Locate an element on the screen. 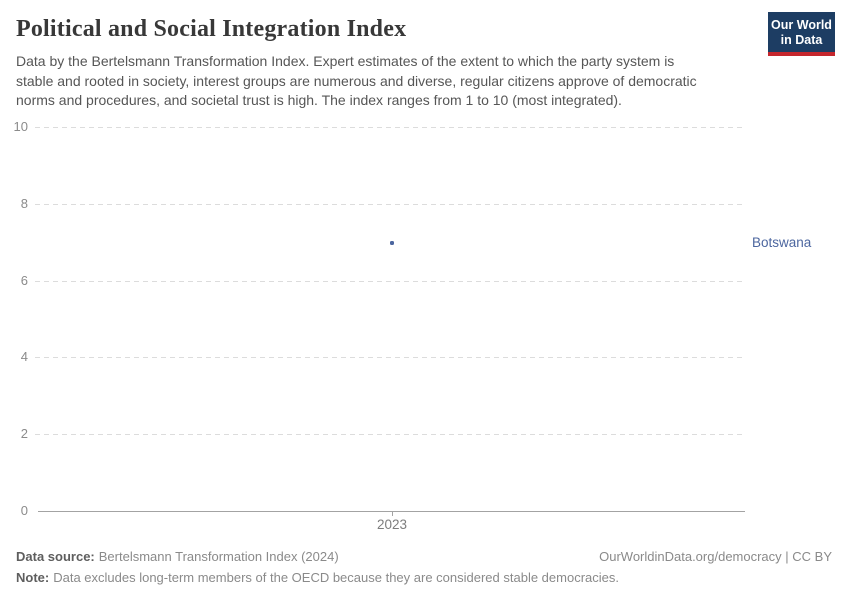 The width and height of the screenshot is (850, 600). x-axis-tick-label: 2023 is located at coordinates (392, 524).